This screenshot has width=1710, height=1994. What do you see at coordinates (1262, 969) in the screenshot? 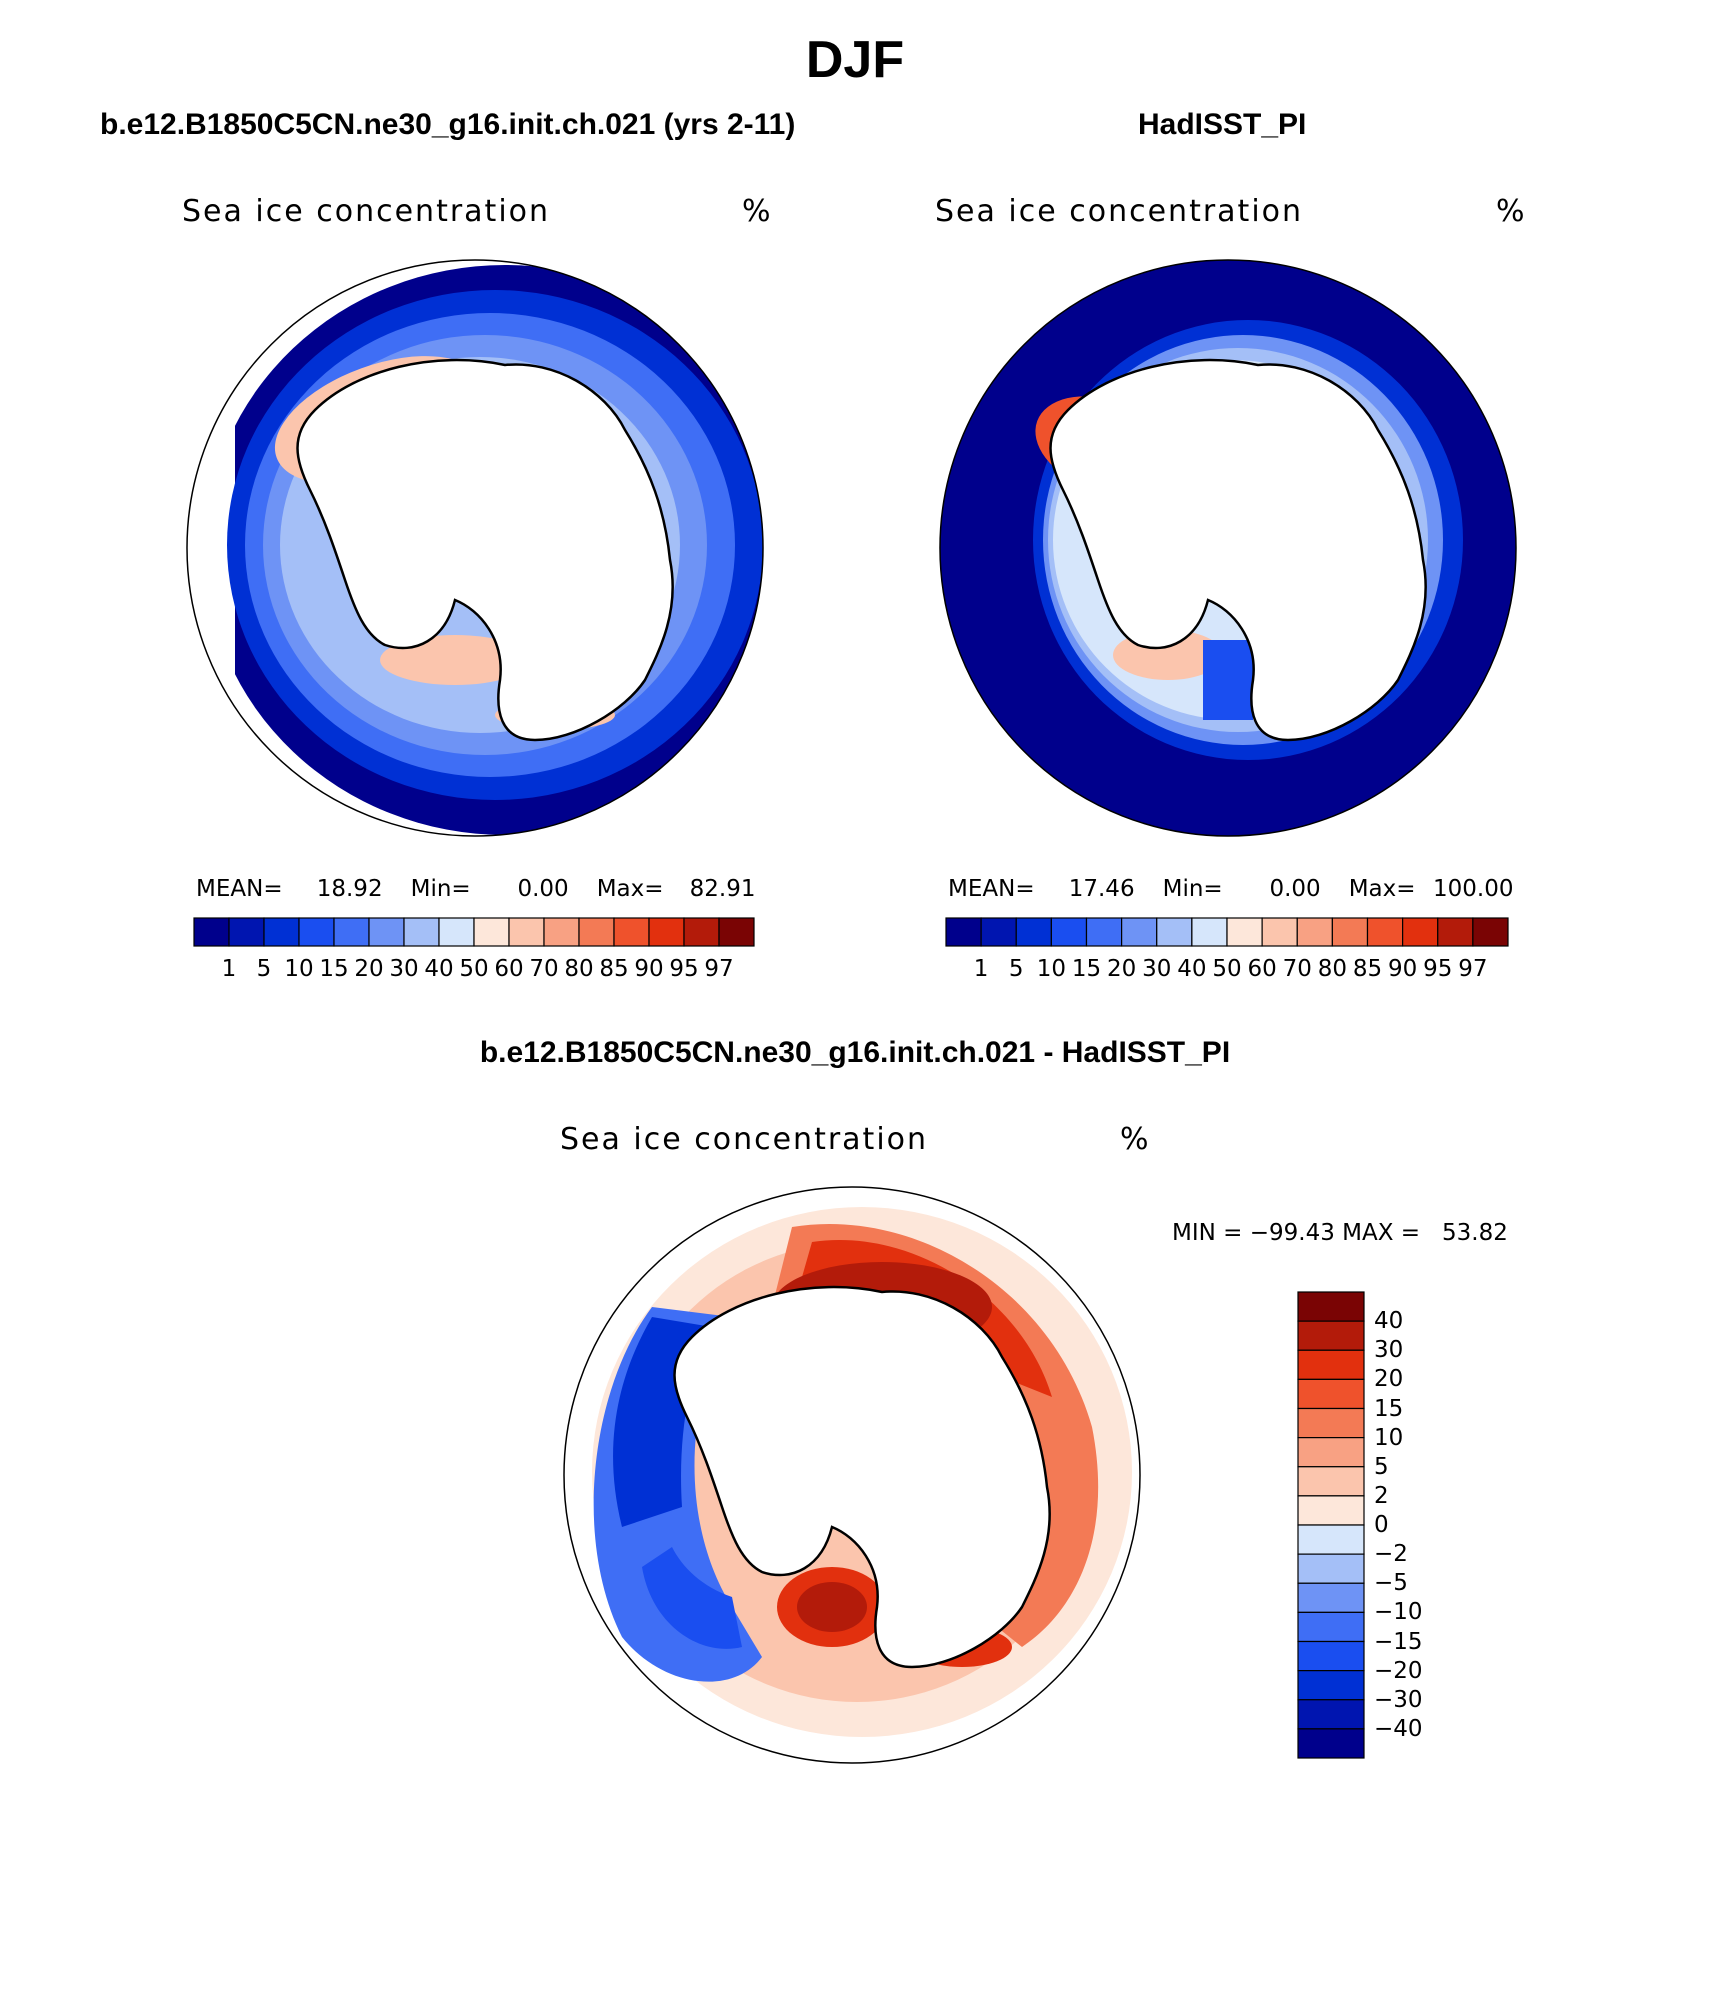
I see `right-colorbar-tick: 60` at bounding box center [1262, 969].